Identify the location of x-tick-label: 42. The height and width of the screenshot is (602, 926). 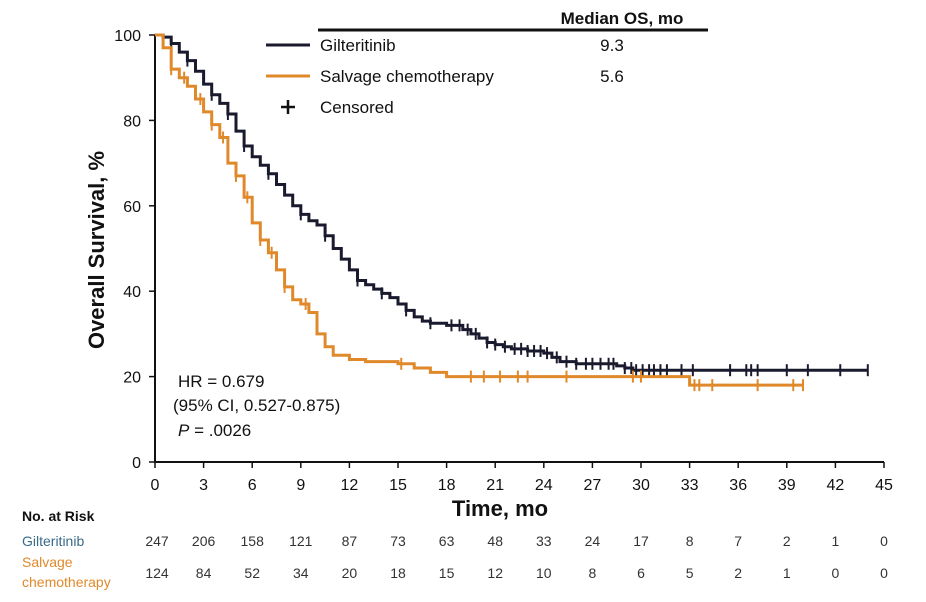
(836, 485).